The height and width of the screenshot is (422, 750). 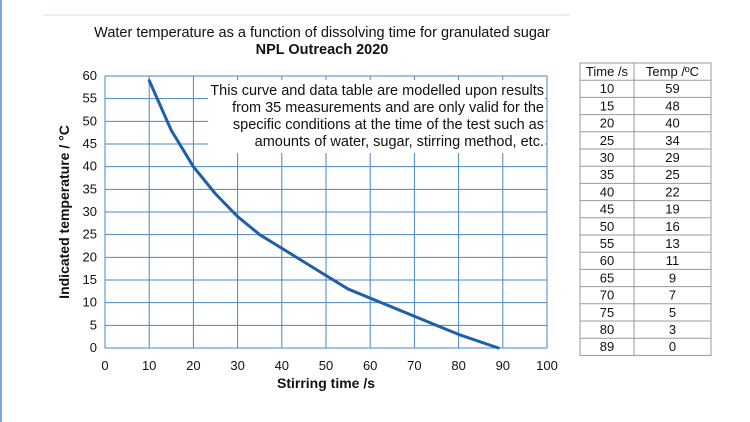 I want to click on y-tick-label: 60, so click(x=90, y=75).